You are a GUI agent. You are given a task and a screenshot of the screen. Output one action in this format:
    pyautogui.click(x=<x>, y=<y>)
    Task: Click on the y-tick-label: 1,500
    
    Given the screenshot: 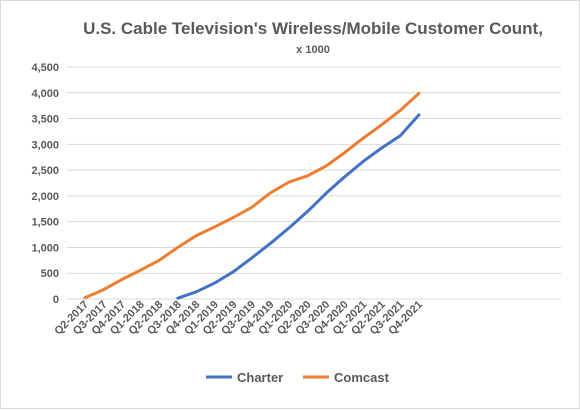 What is the action you would take?
    pyautogui.click(x=45, y=223)
    